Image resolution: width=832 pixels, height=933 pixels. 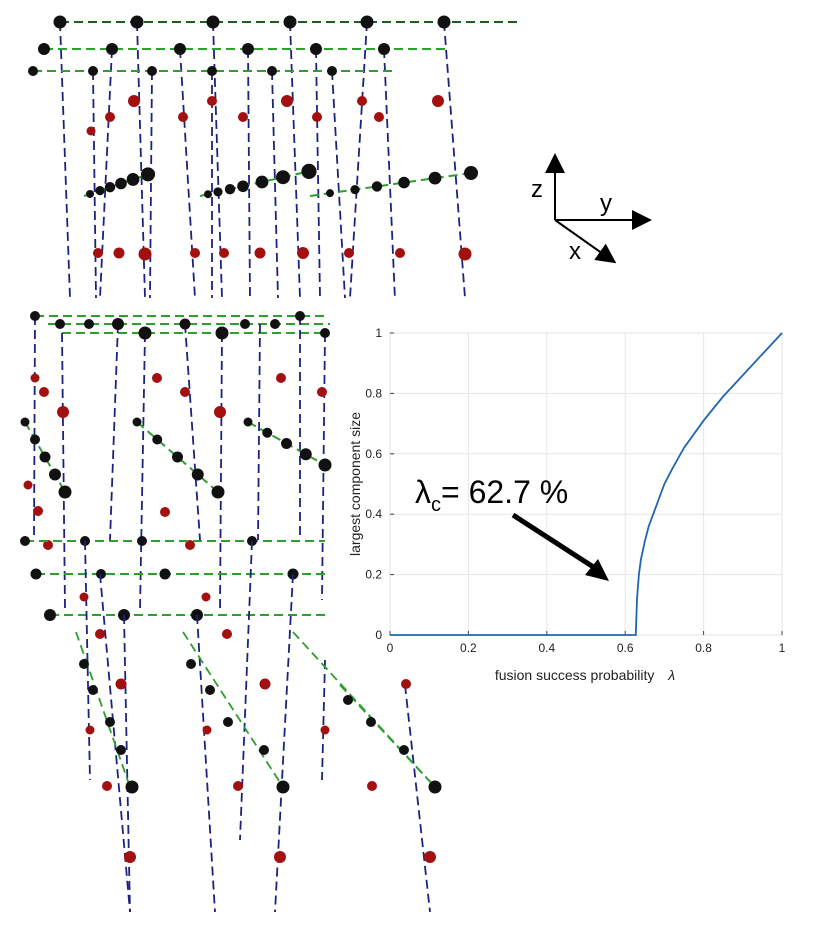 What do you see at coordinates (671, 675) in the screenshot?
I see `x-axis-title-symbol: λ` at bounding box center [671, 675].